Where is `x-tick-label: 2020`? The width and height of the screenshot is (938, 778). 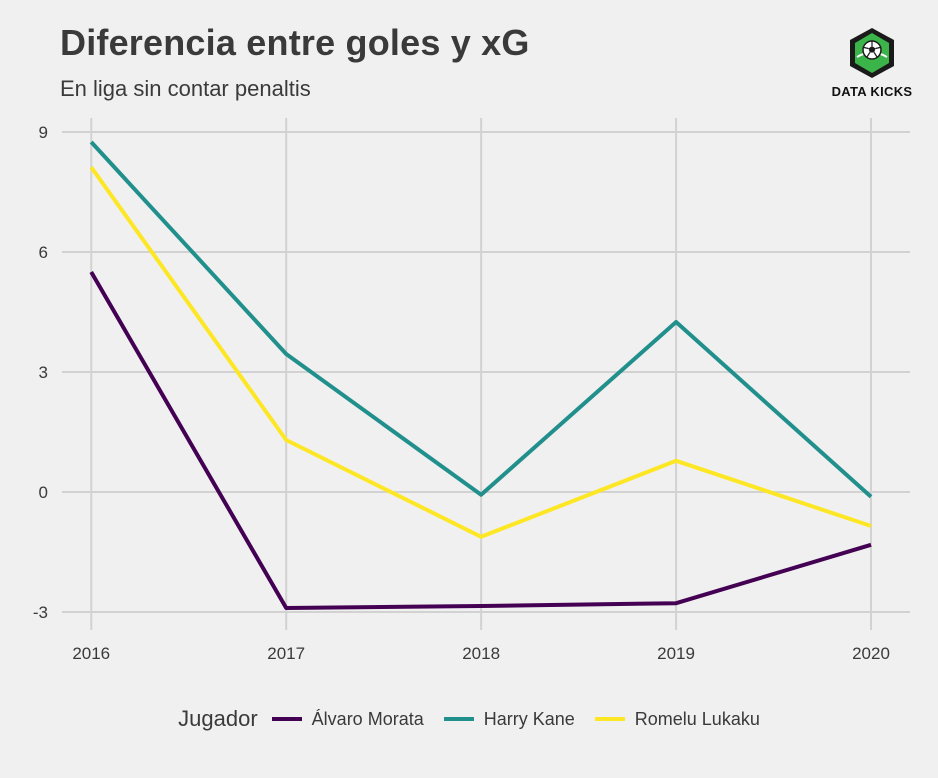
x-tick-label: 2020 is located at coordinates (871, 653).